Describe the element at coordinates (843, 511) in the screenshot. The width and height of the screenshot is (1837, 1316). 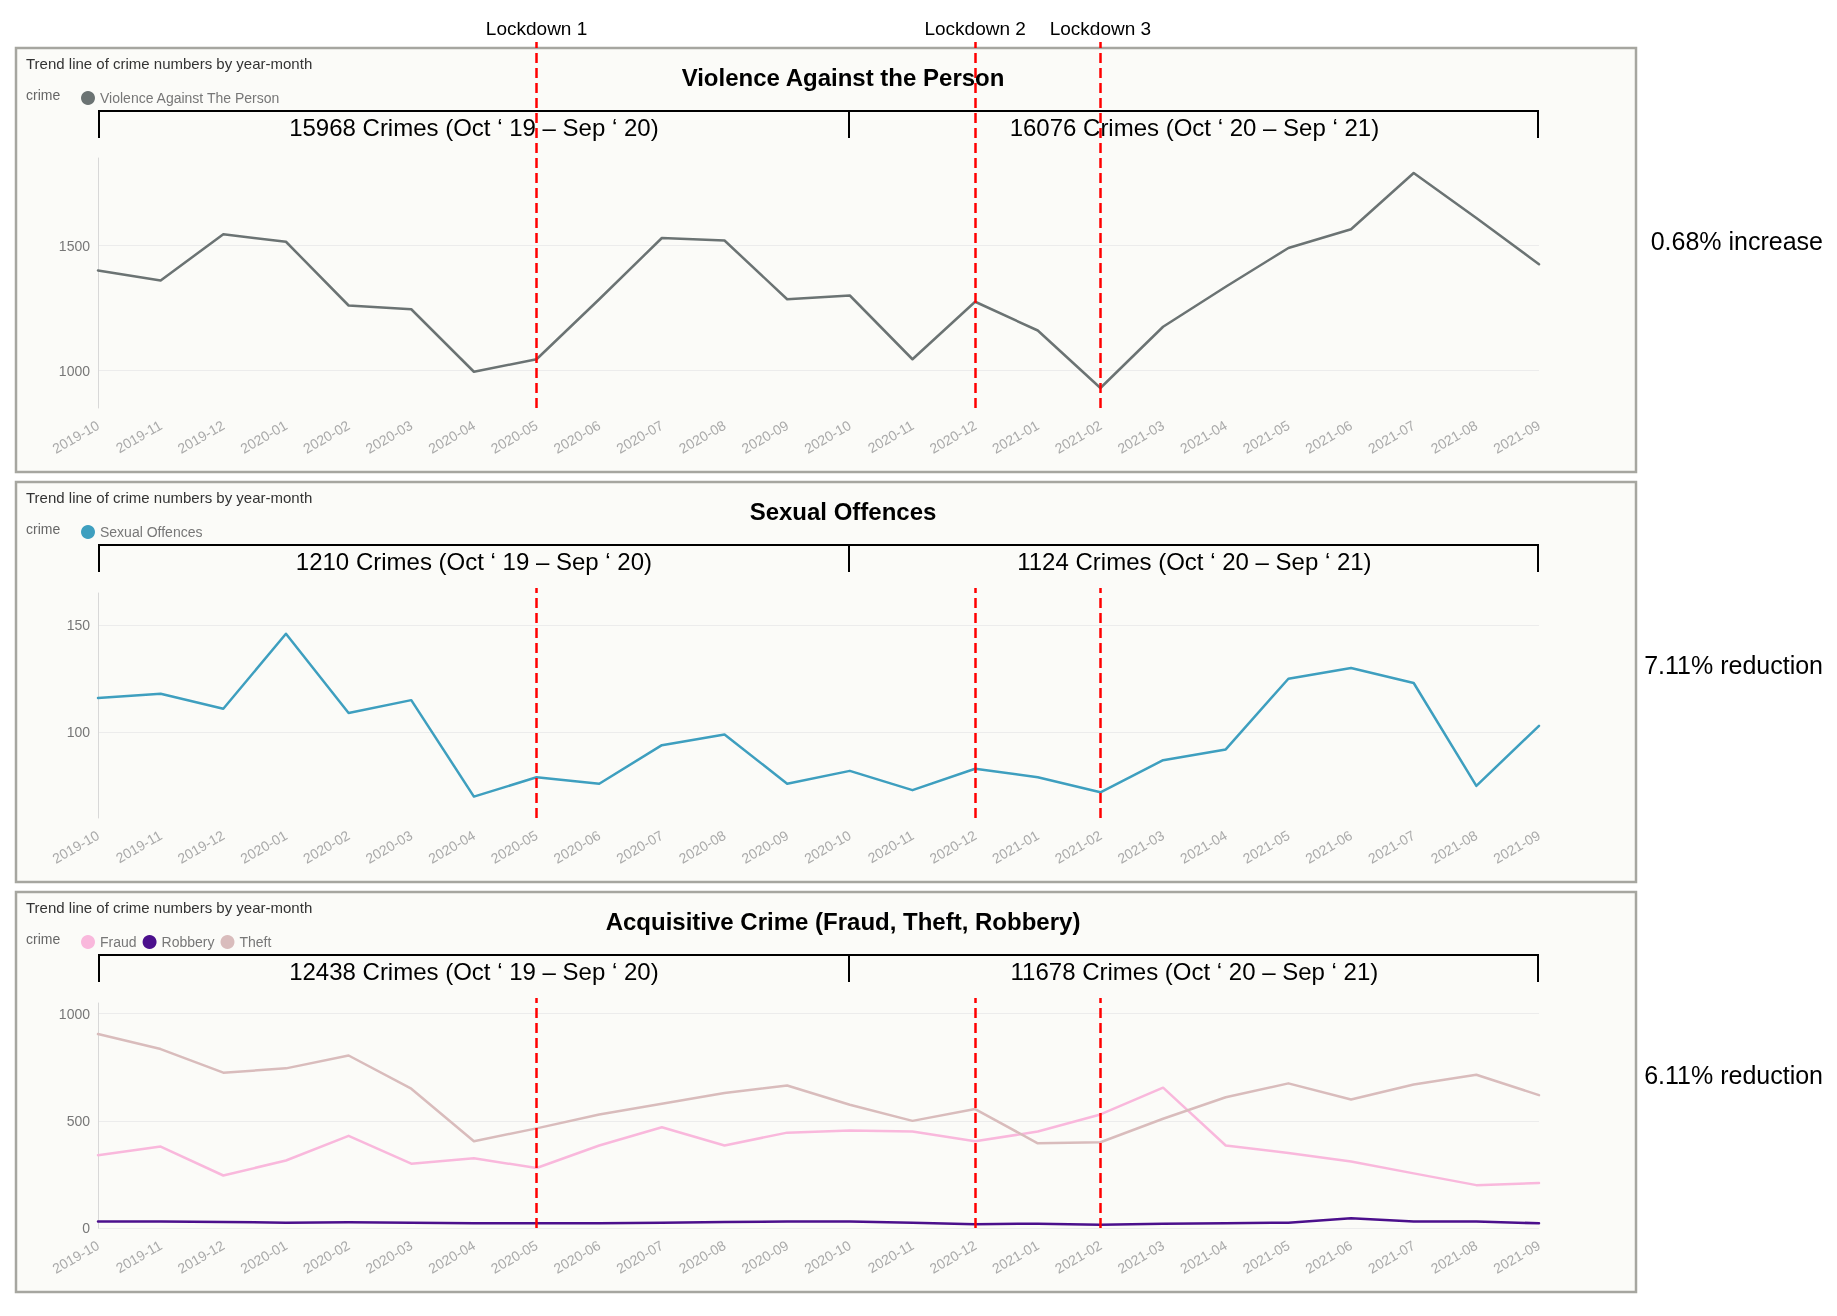
I see `chart-title: Sexual Offences` at that location.